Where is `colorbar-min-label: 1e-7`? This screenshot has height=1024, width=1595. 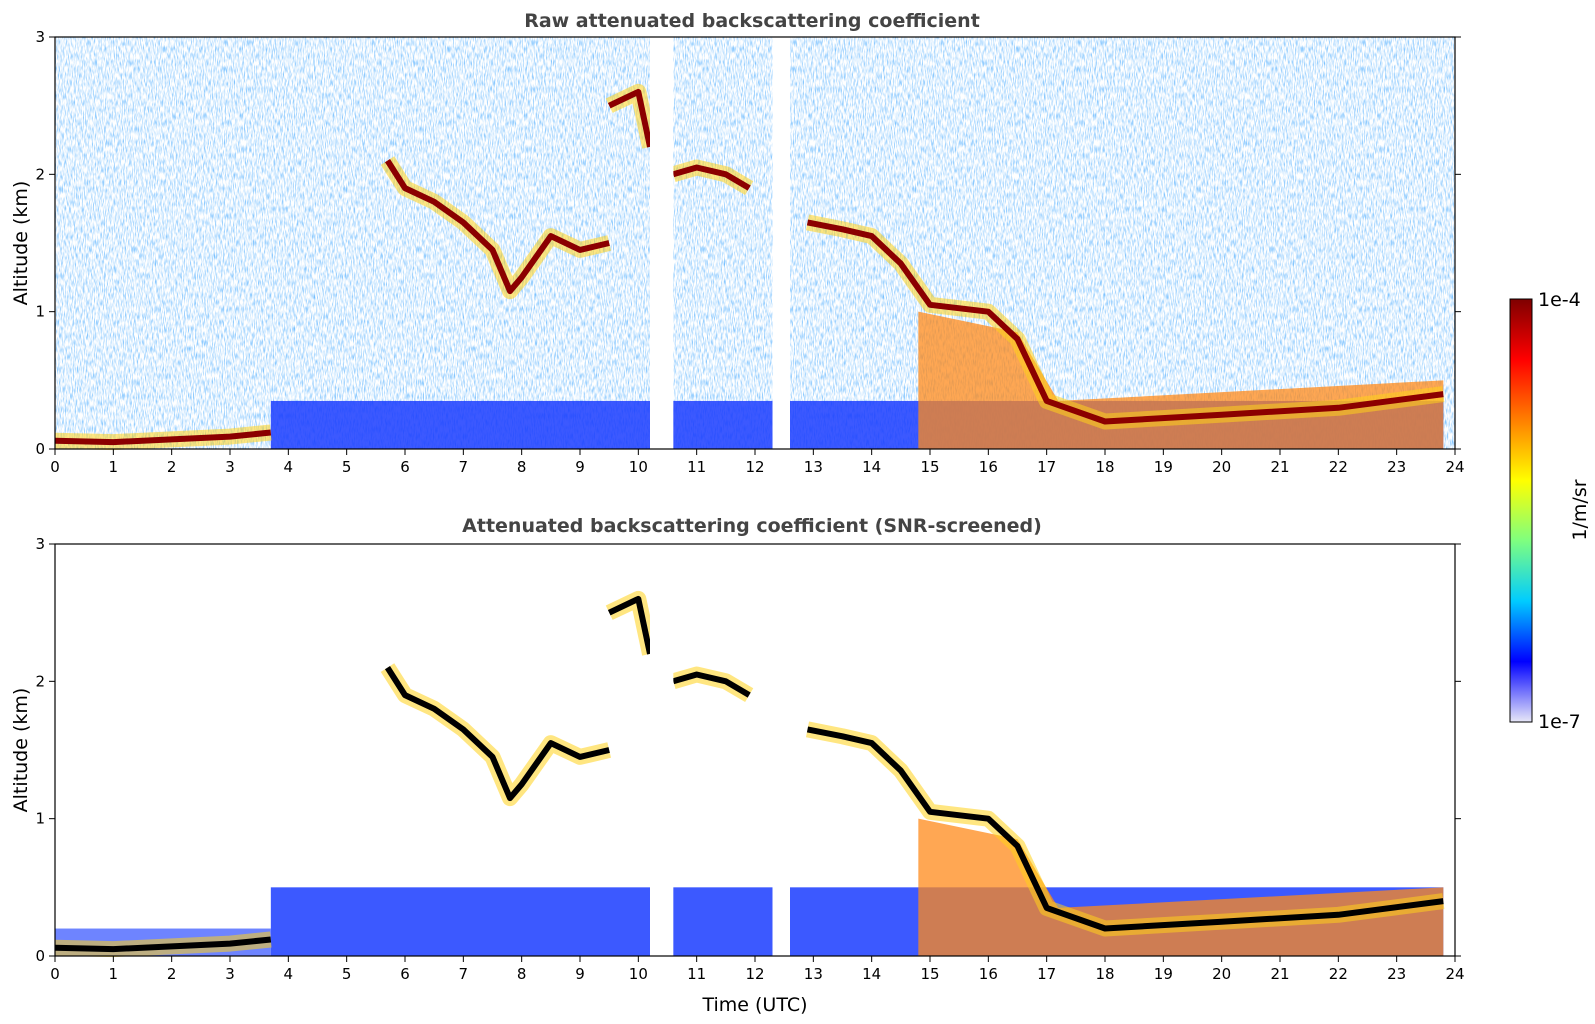
colorbar-min-label: 1e-7 is located at coordinates (1559, 722).